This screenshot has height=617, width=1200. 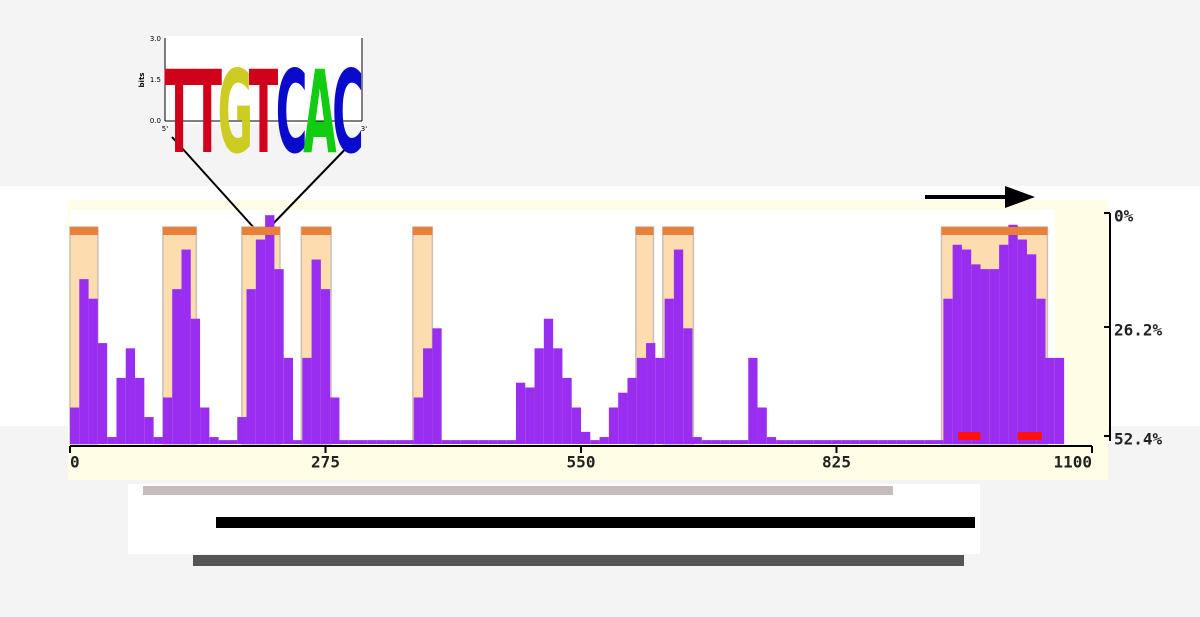 What do you see at coordinates (1138, 439) in the screenshot?
I see `y-tick-label: 52.4%` at bounding box center [1138, 439].